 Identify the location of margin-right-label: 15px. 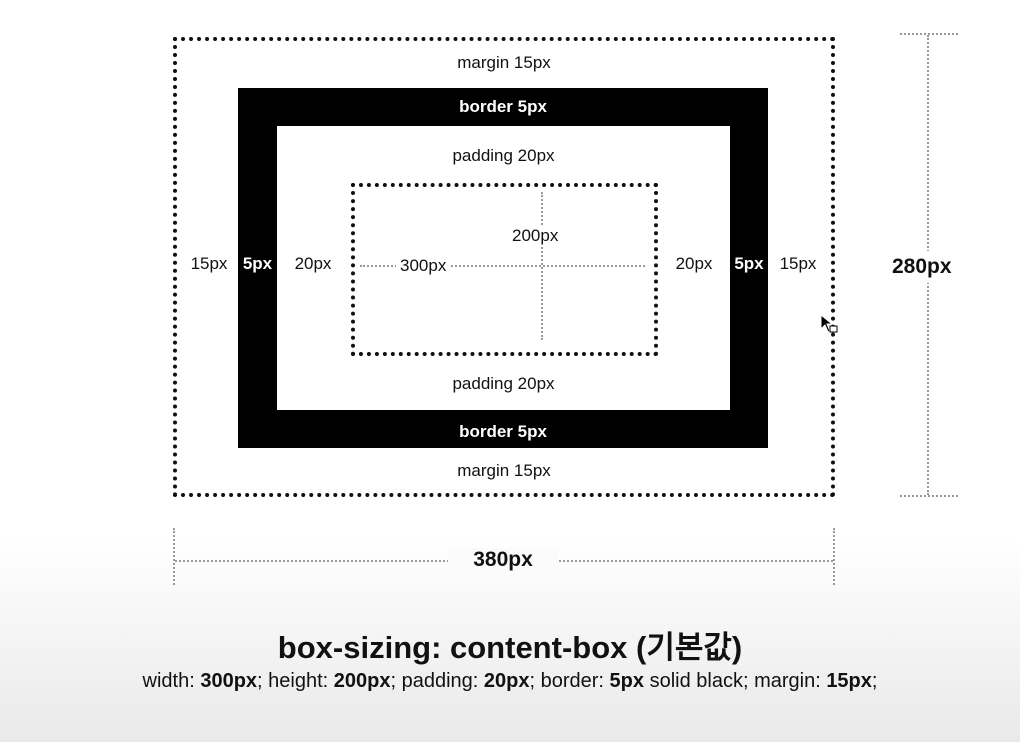
(798, 263).